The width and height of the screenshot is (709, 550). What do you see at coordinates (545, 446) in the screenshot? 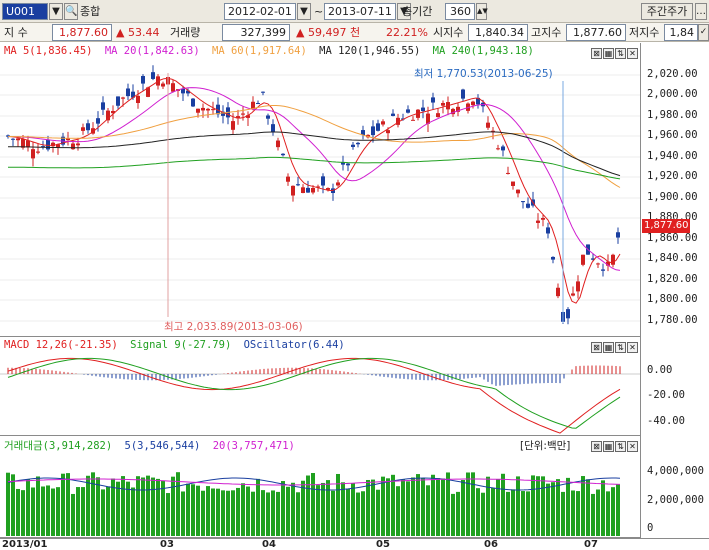
I see `unit-label: [단위:백만]` at bounding box center [545, 446].